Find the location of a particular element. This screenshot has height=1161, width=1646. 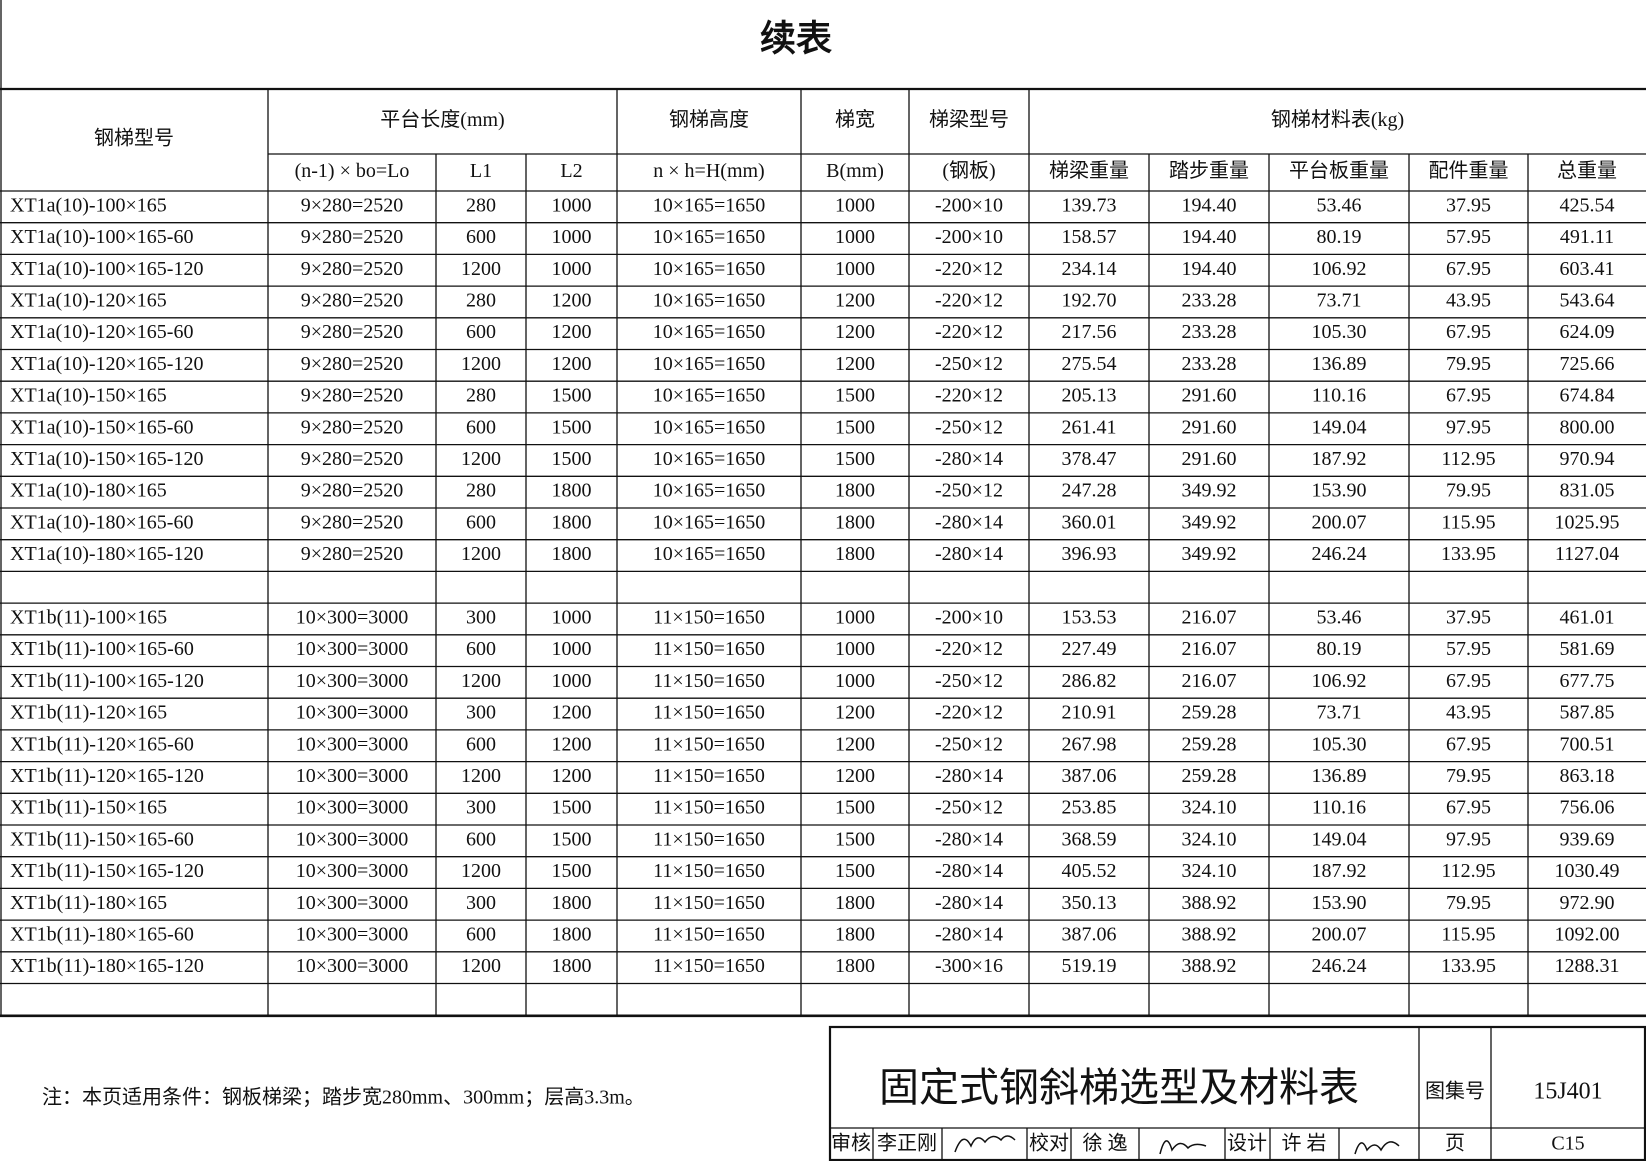

table-cell: 280 is located at coordinates (481, 396).